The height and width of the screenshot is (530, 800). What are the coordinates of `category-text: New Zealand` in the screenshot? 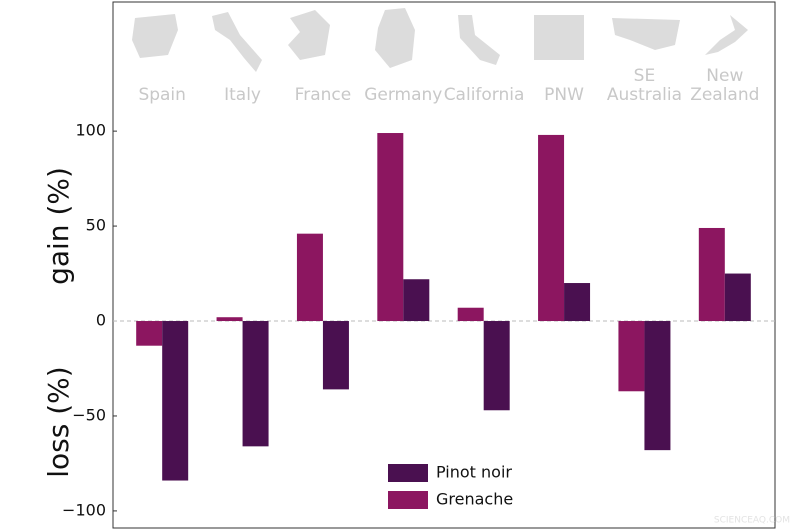 It's located at (725, 85).